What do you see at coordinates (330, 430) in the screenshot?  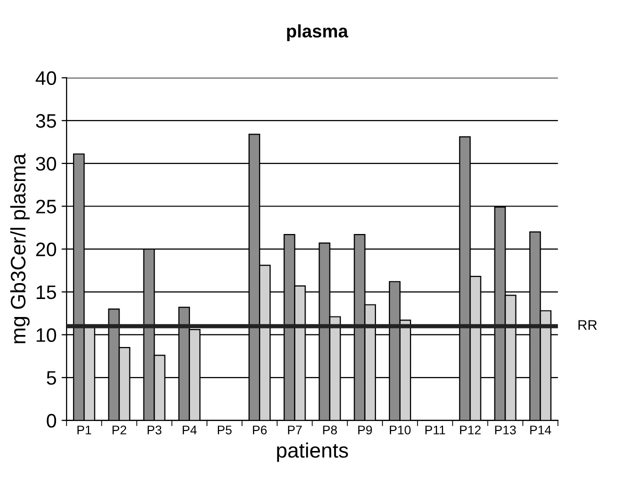 I see `x-tick-label: P8` at bounding box center [330, 430].